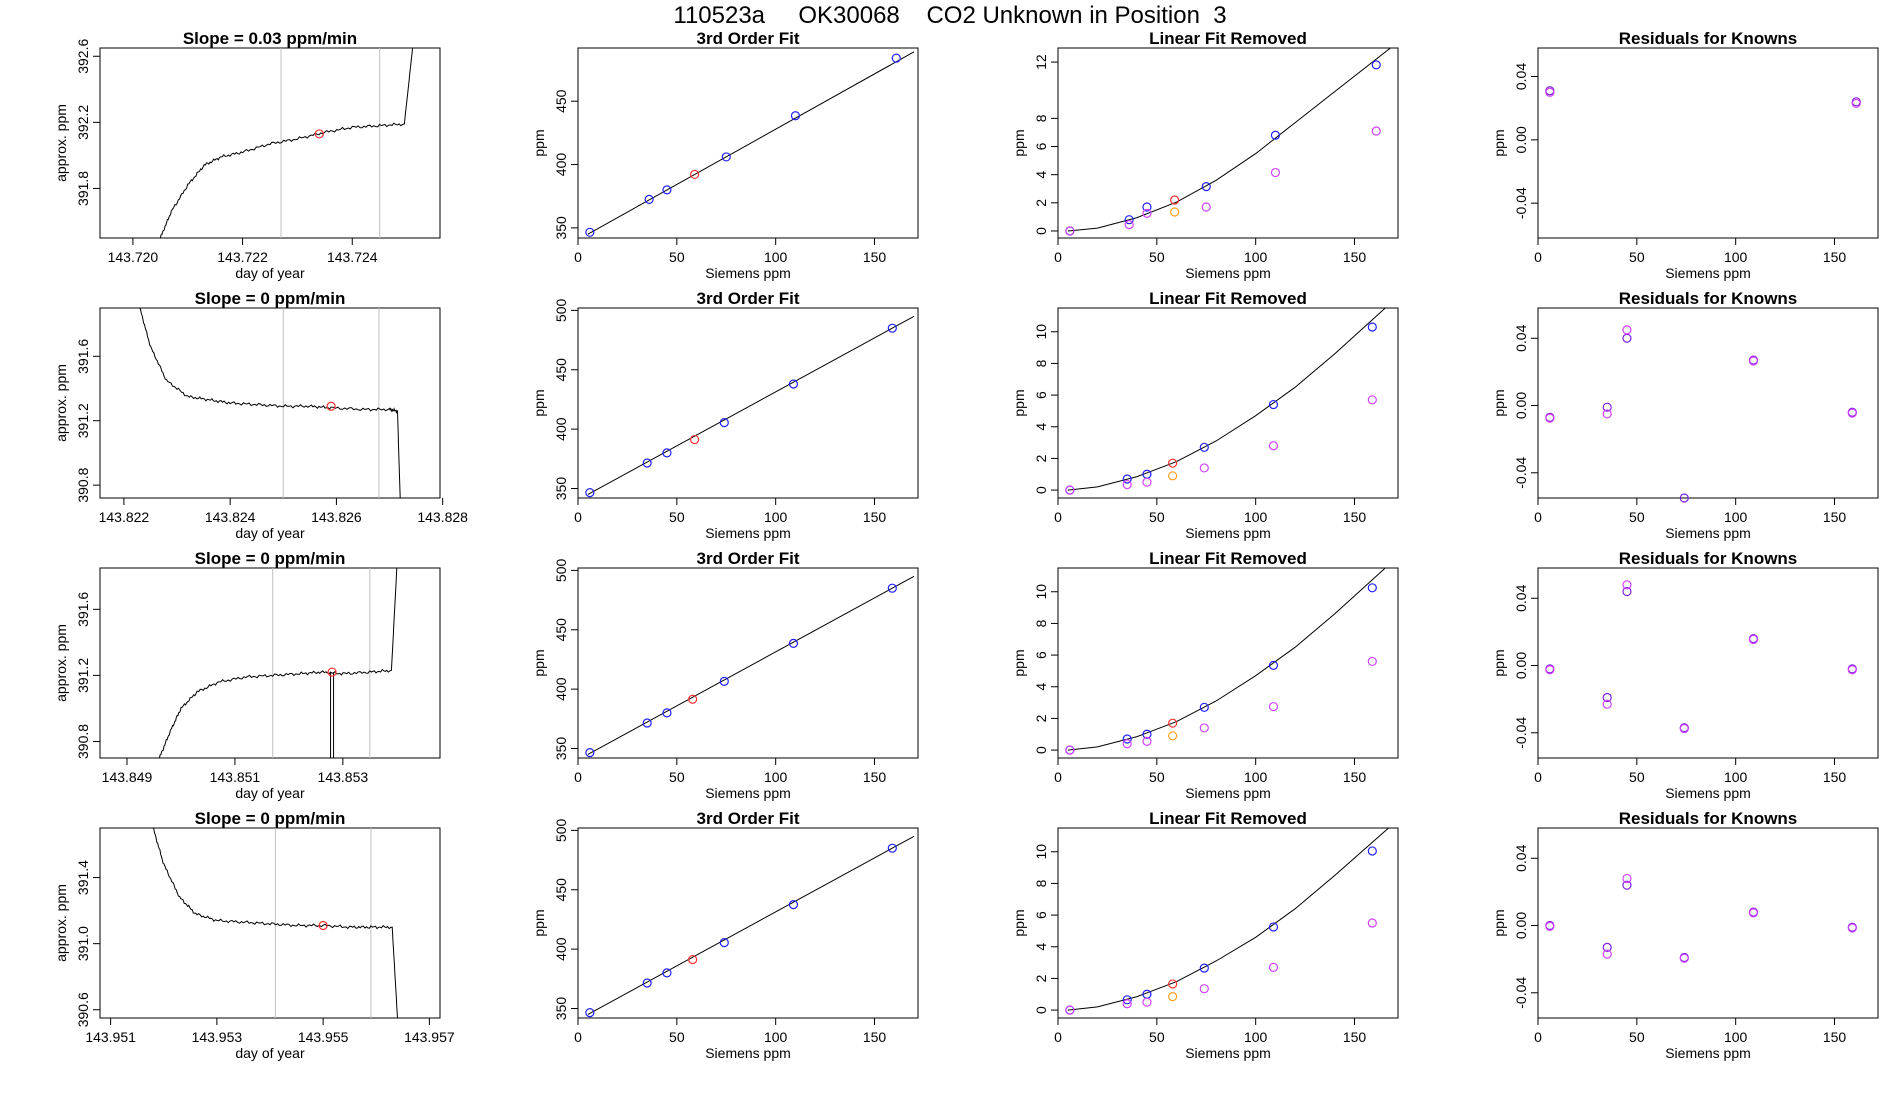 The height and width of the screenshot is (1100, 1900). What do you see at coordinates (561, 1009) in the screenshot?
I see `y-tick-label: 350` at bounding box center [561, 1009].